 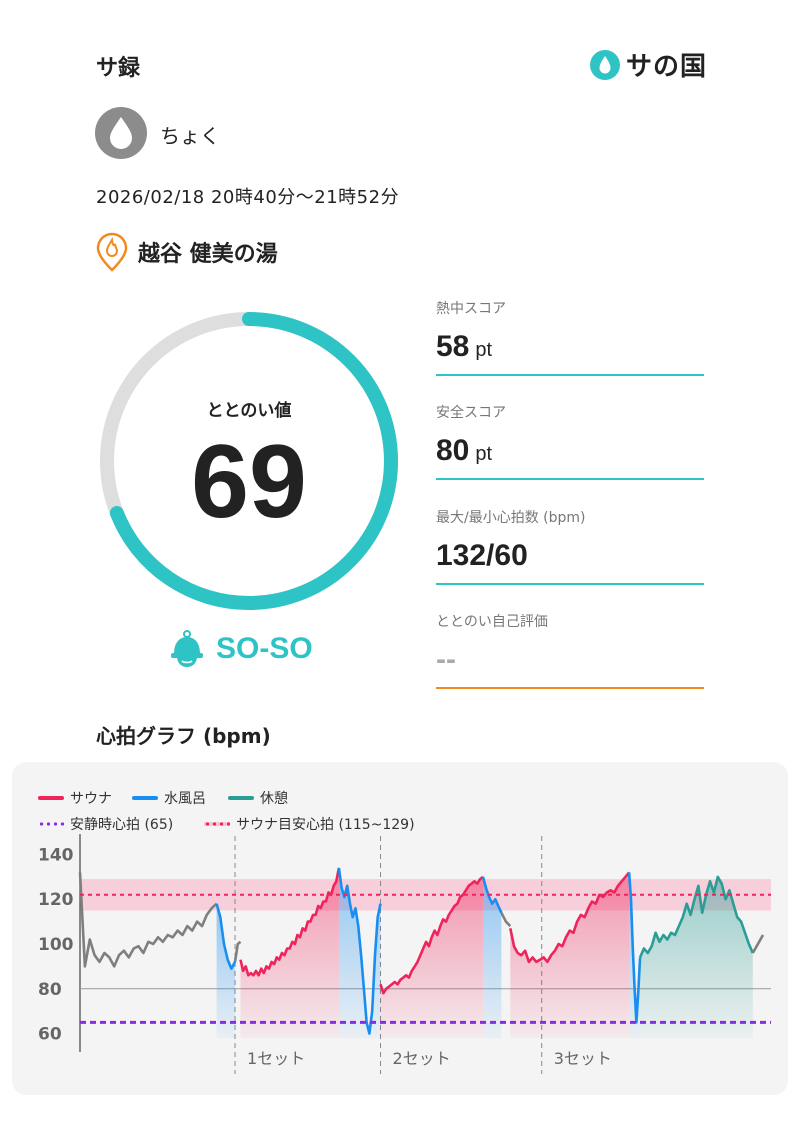 What do you see at coordinates (446, 659) in the screenshot?
I see `metric-value: --` at bounding box center [446, 659].